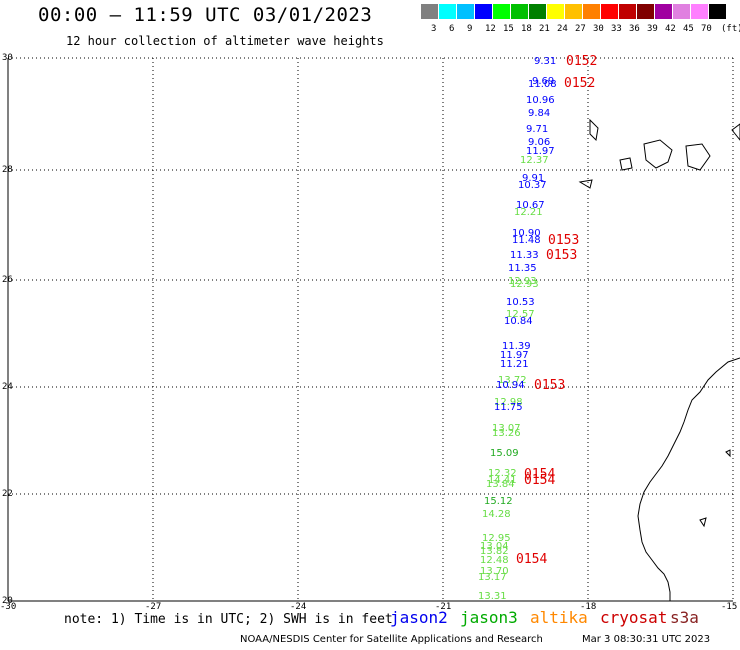 The image size is (740, 650). Describe the element at coordinates (559, 617) in the screenshot. I see `satellite-altika: altika` at that location.